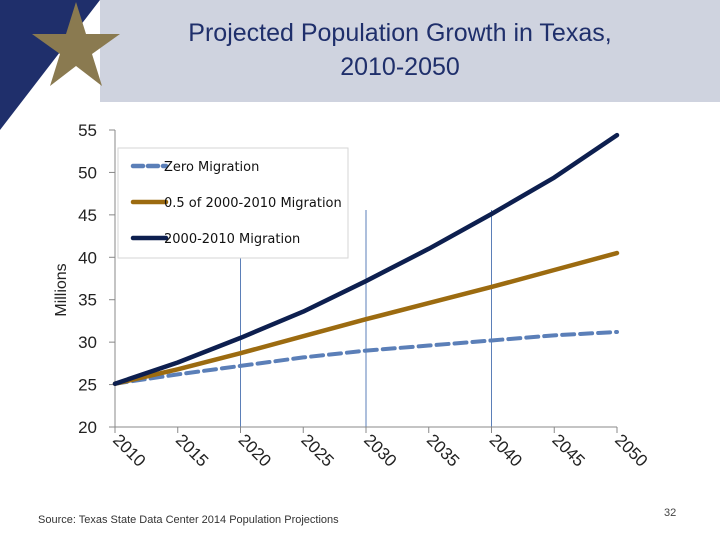 This screenshot has width=720, height=540. What do you see at coordinates (400, 33) in the screenshot?
I see `title-line-1: Projected Population Growth in Texas,` at bounding box center [400, 33].